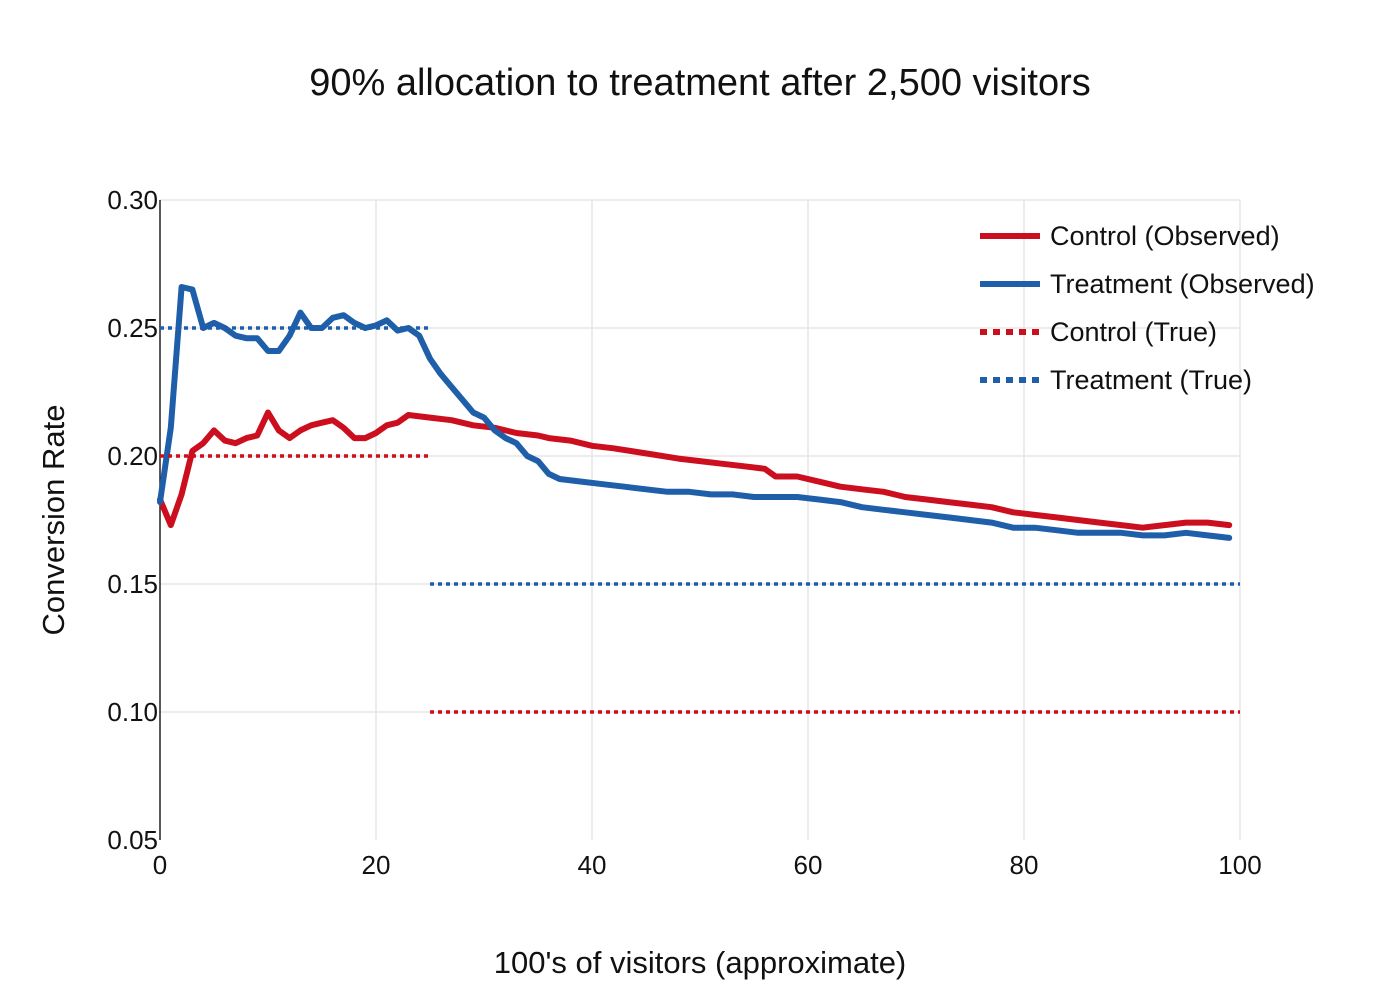  I want to click on y-tick-label: 0.05, so click(132, 840).